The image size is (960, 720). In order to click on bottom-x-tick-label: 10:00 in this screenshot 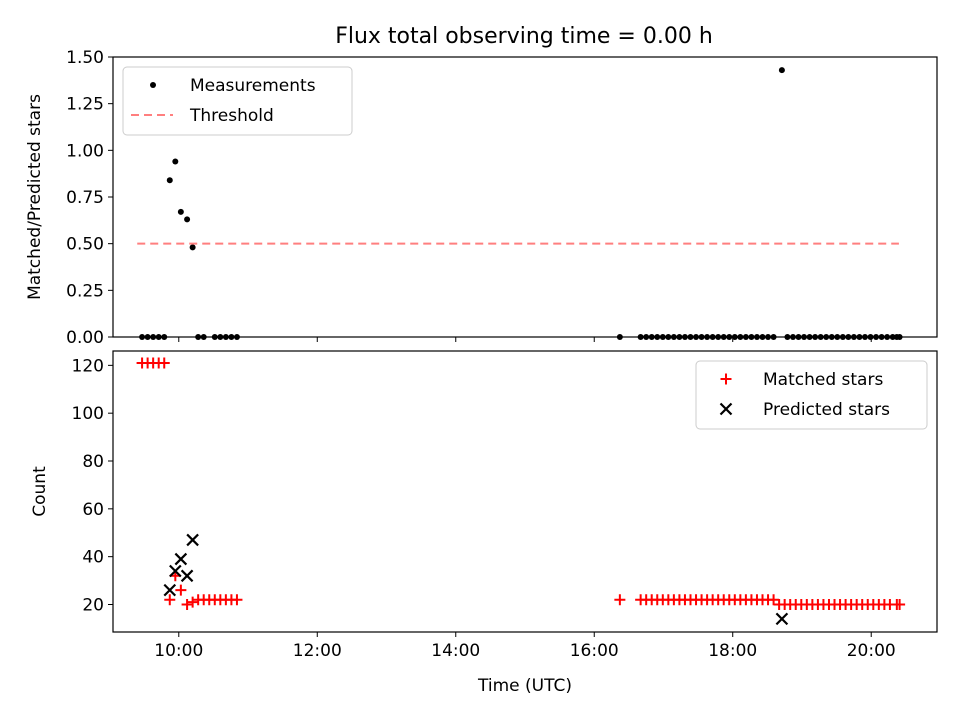, I will do `click(178, 651)`.